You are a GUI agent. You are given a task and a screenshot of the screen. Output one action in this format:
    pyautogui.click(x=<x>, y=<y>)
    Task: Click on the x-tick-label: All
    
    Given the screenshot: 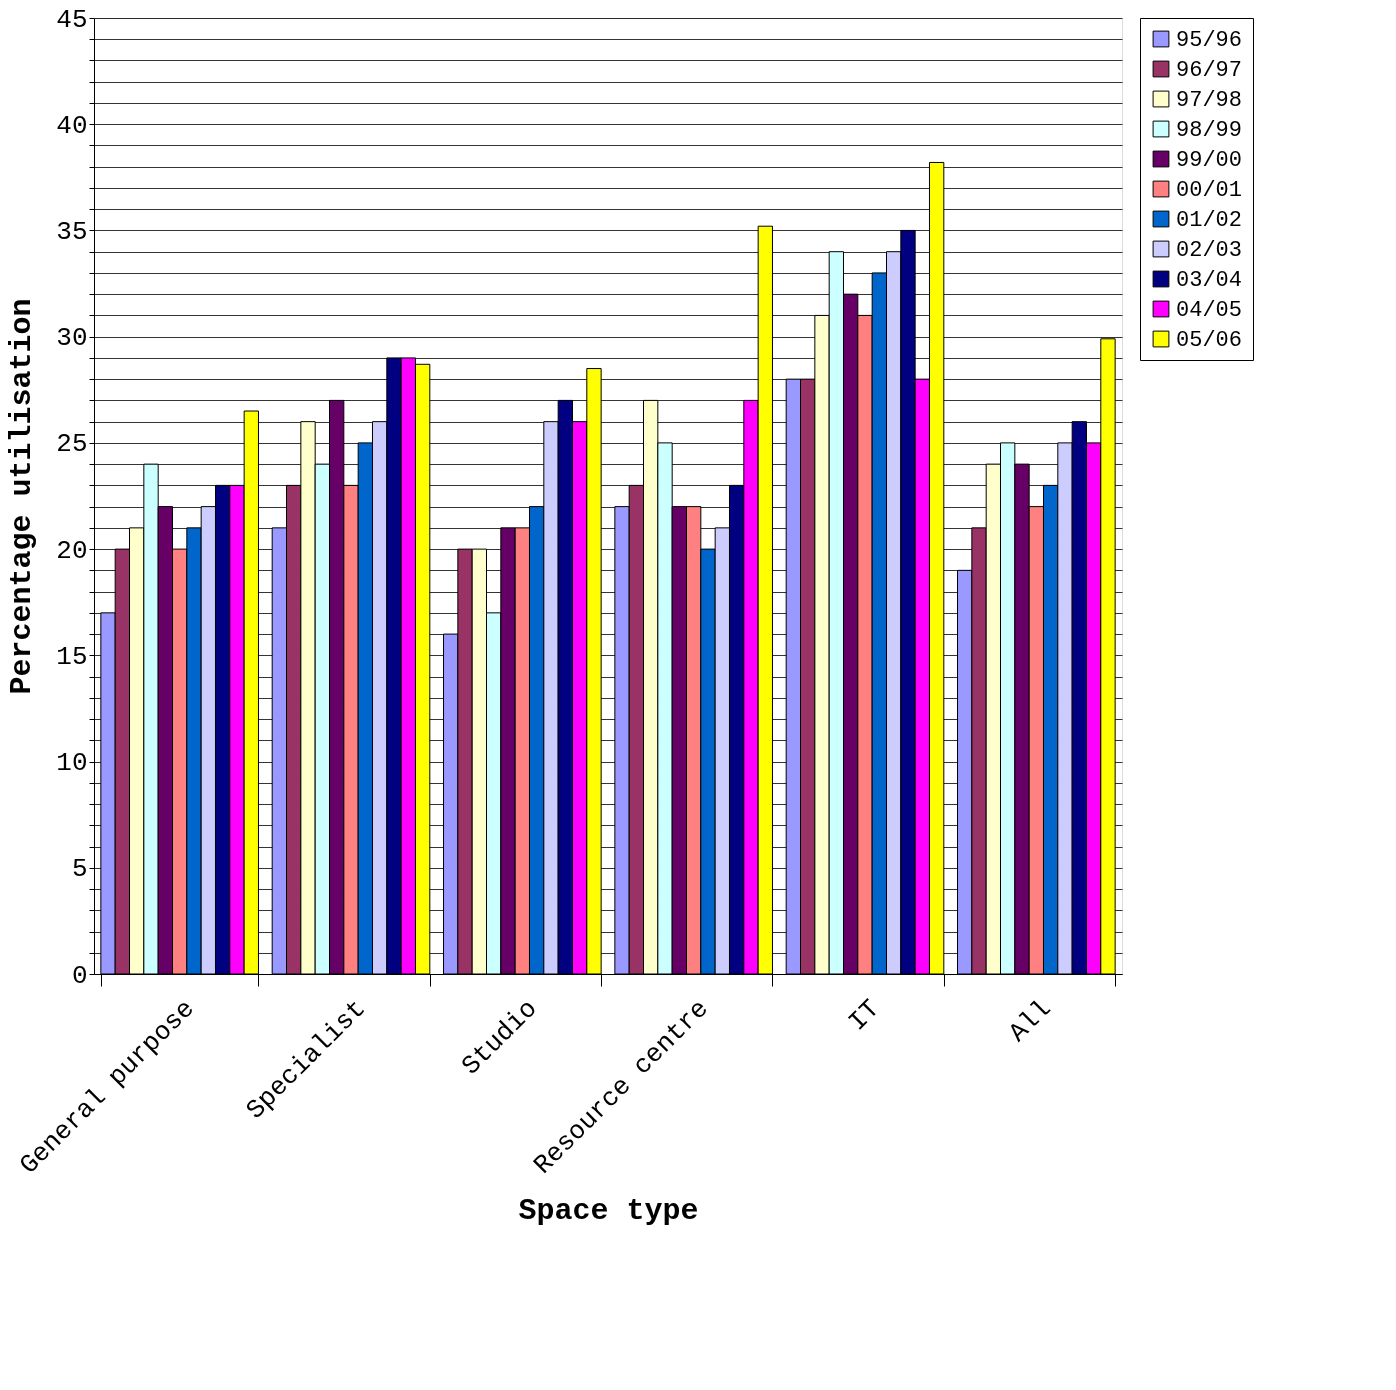 What is the action you would take?
    pyautogui.click(x=1030, y=1021)
    